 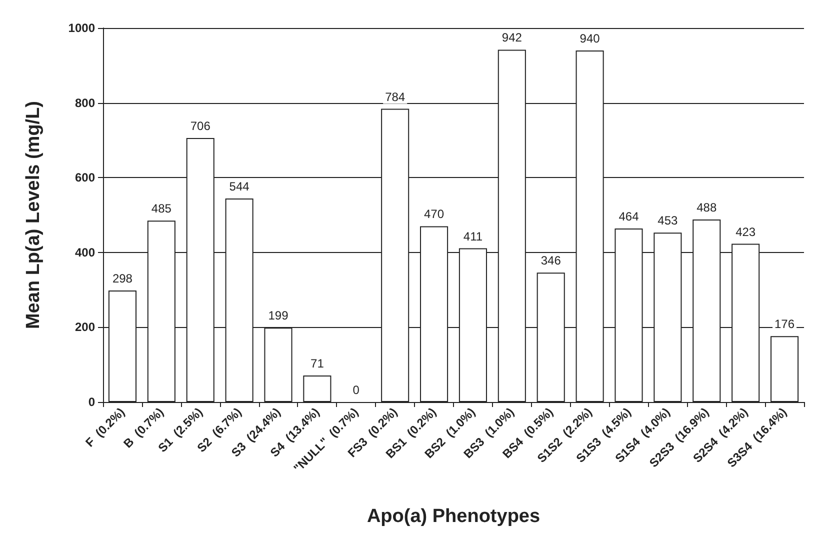 What do you see at coordinates (629, 216) in the screenshot?
I see `data-label: 464` at bounding box center [629, 216].